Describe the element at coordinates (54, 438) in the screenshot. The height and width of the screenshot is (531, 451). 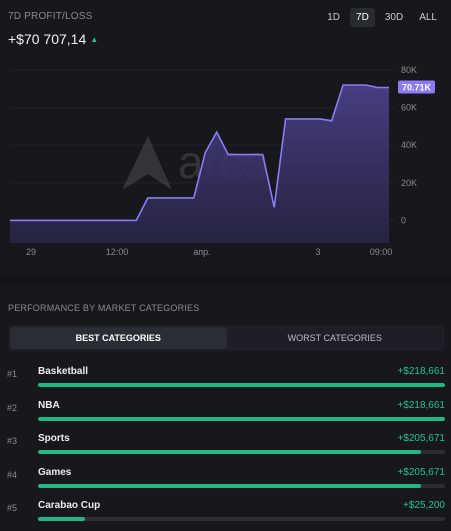
I see `category-name: Sports` at that location.